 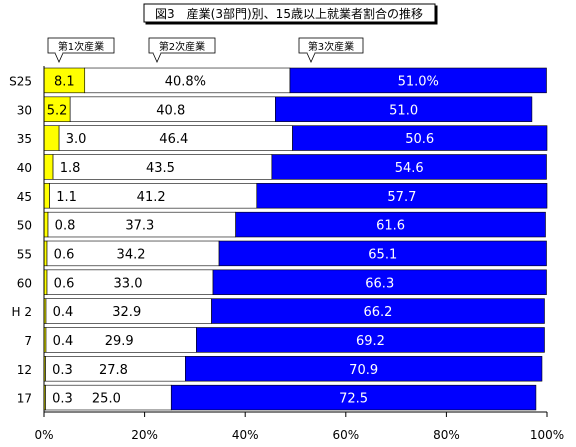 I want to click on data-label: 57.7, so click(x=401, y=197).